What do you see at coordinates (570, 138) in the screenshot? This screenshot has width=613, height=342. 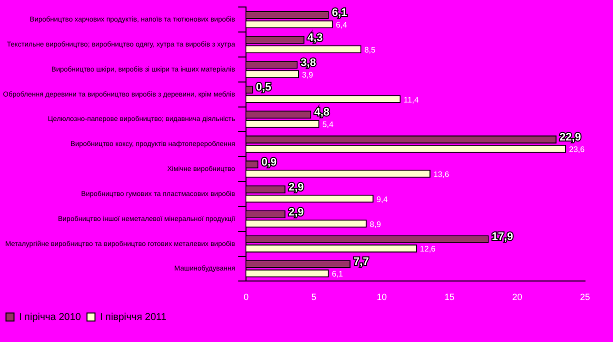 I see `data-label: 22,9` at bounding box center [570, 138].